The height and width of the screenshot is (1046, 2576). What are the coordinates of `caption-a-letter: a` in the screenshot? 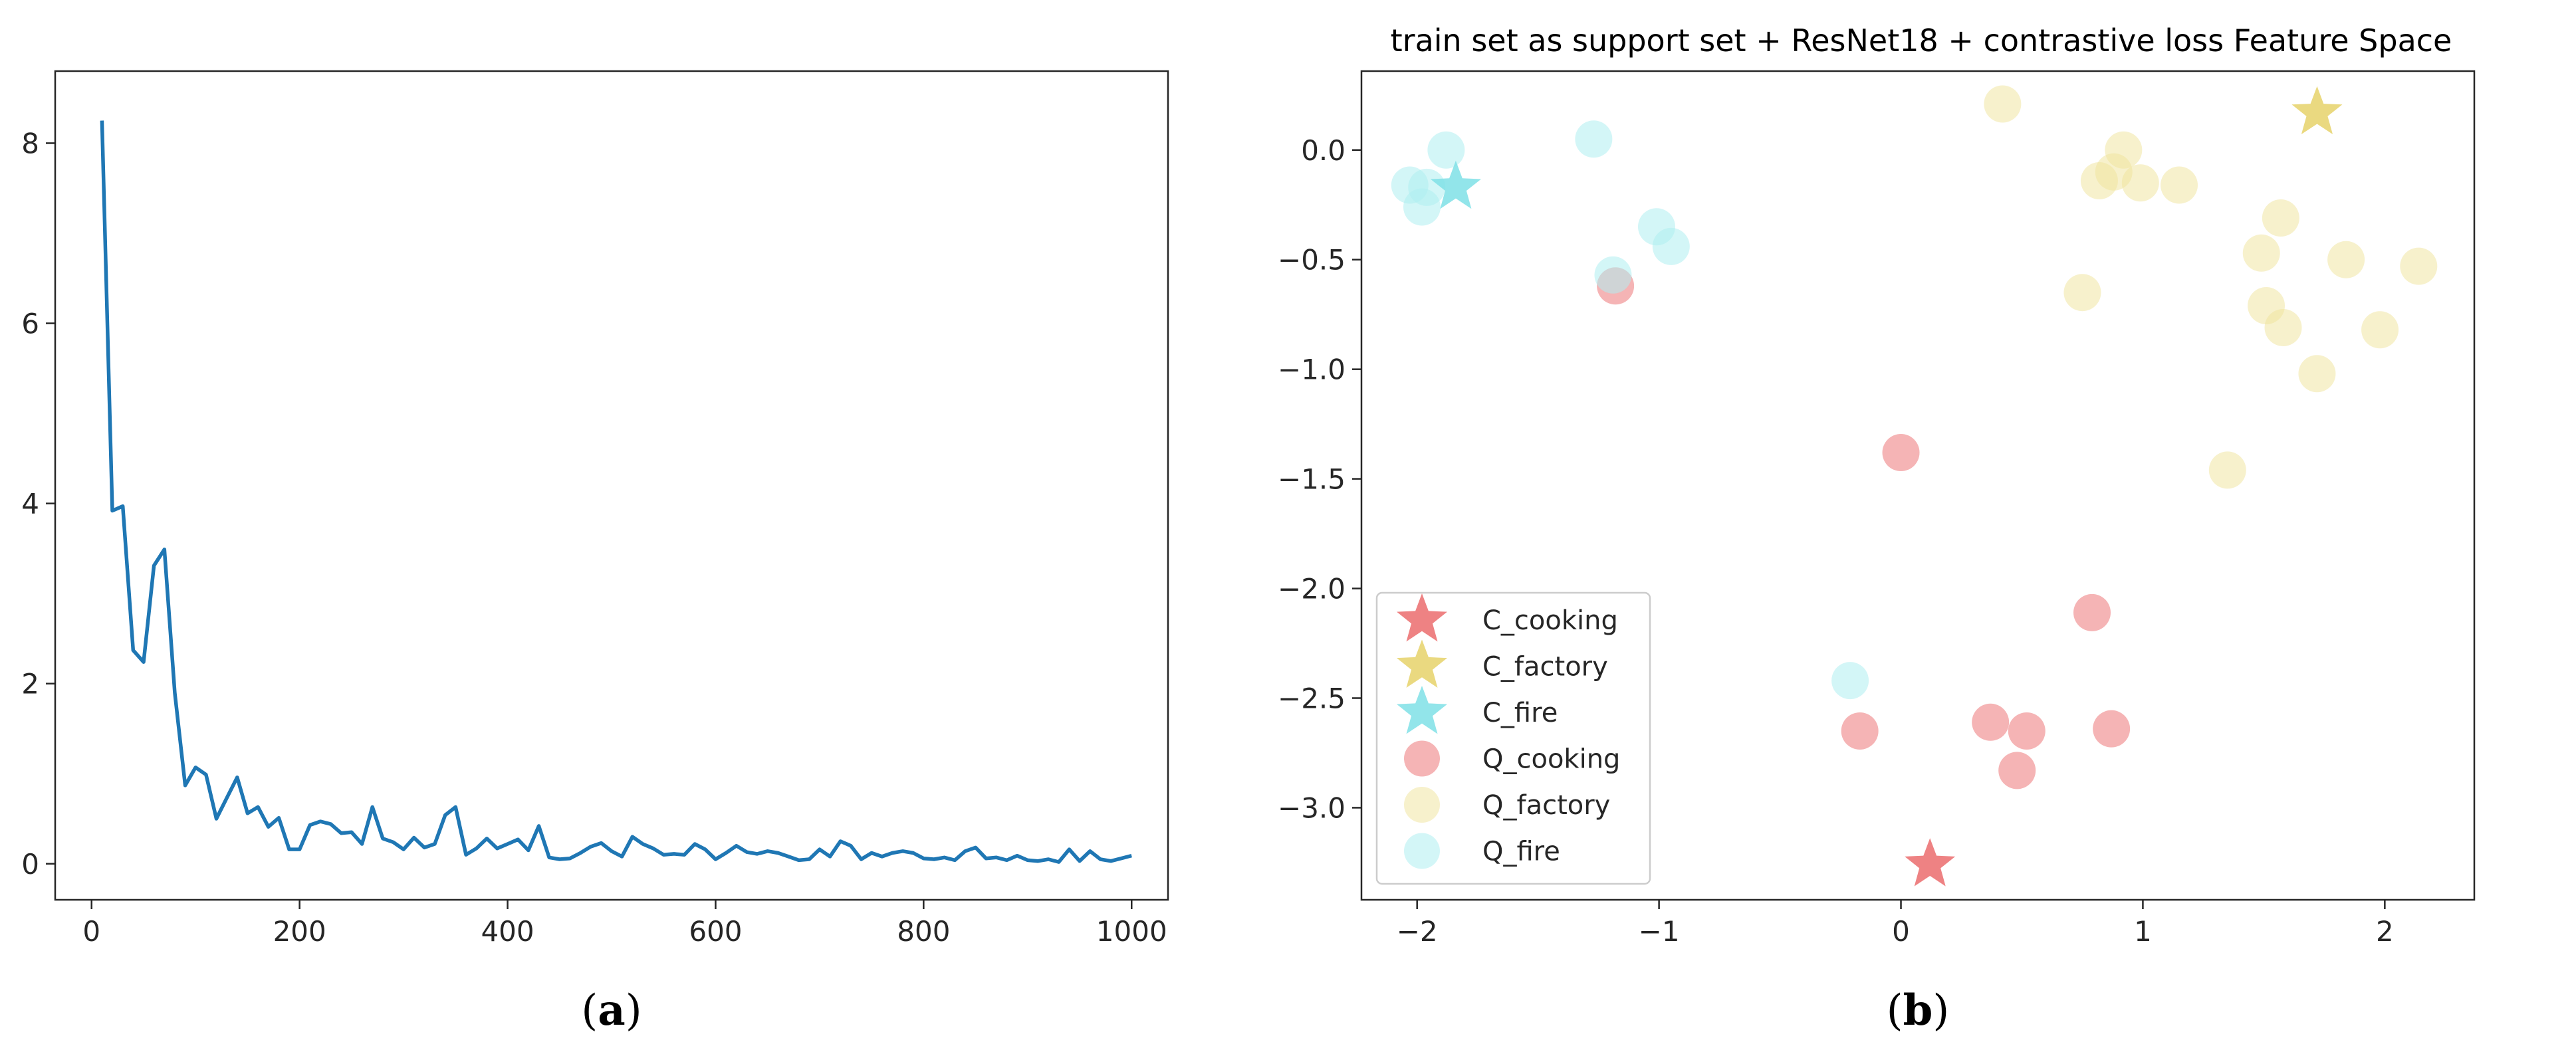 It's located at (611, 1010).